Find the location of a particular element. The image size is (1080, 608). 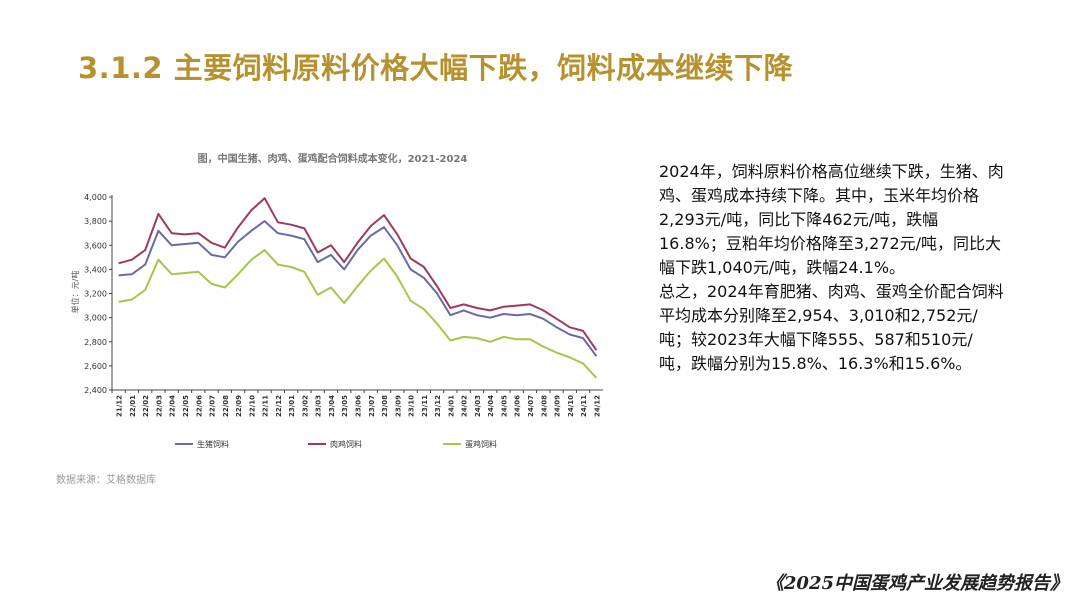

legend-label: 蛋鸡饲料 is located at coordinates (481, 444).